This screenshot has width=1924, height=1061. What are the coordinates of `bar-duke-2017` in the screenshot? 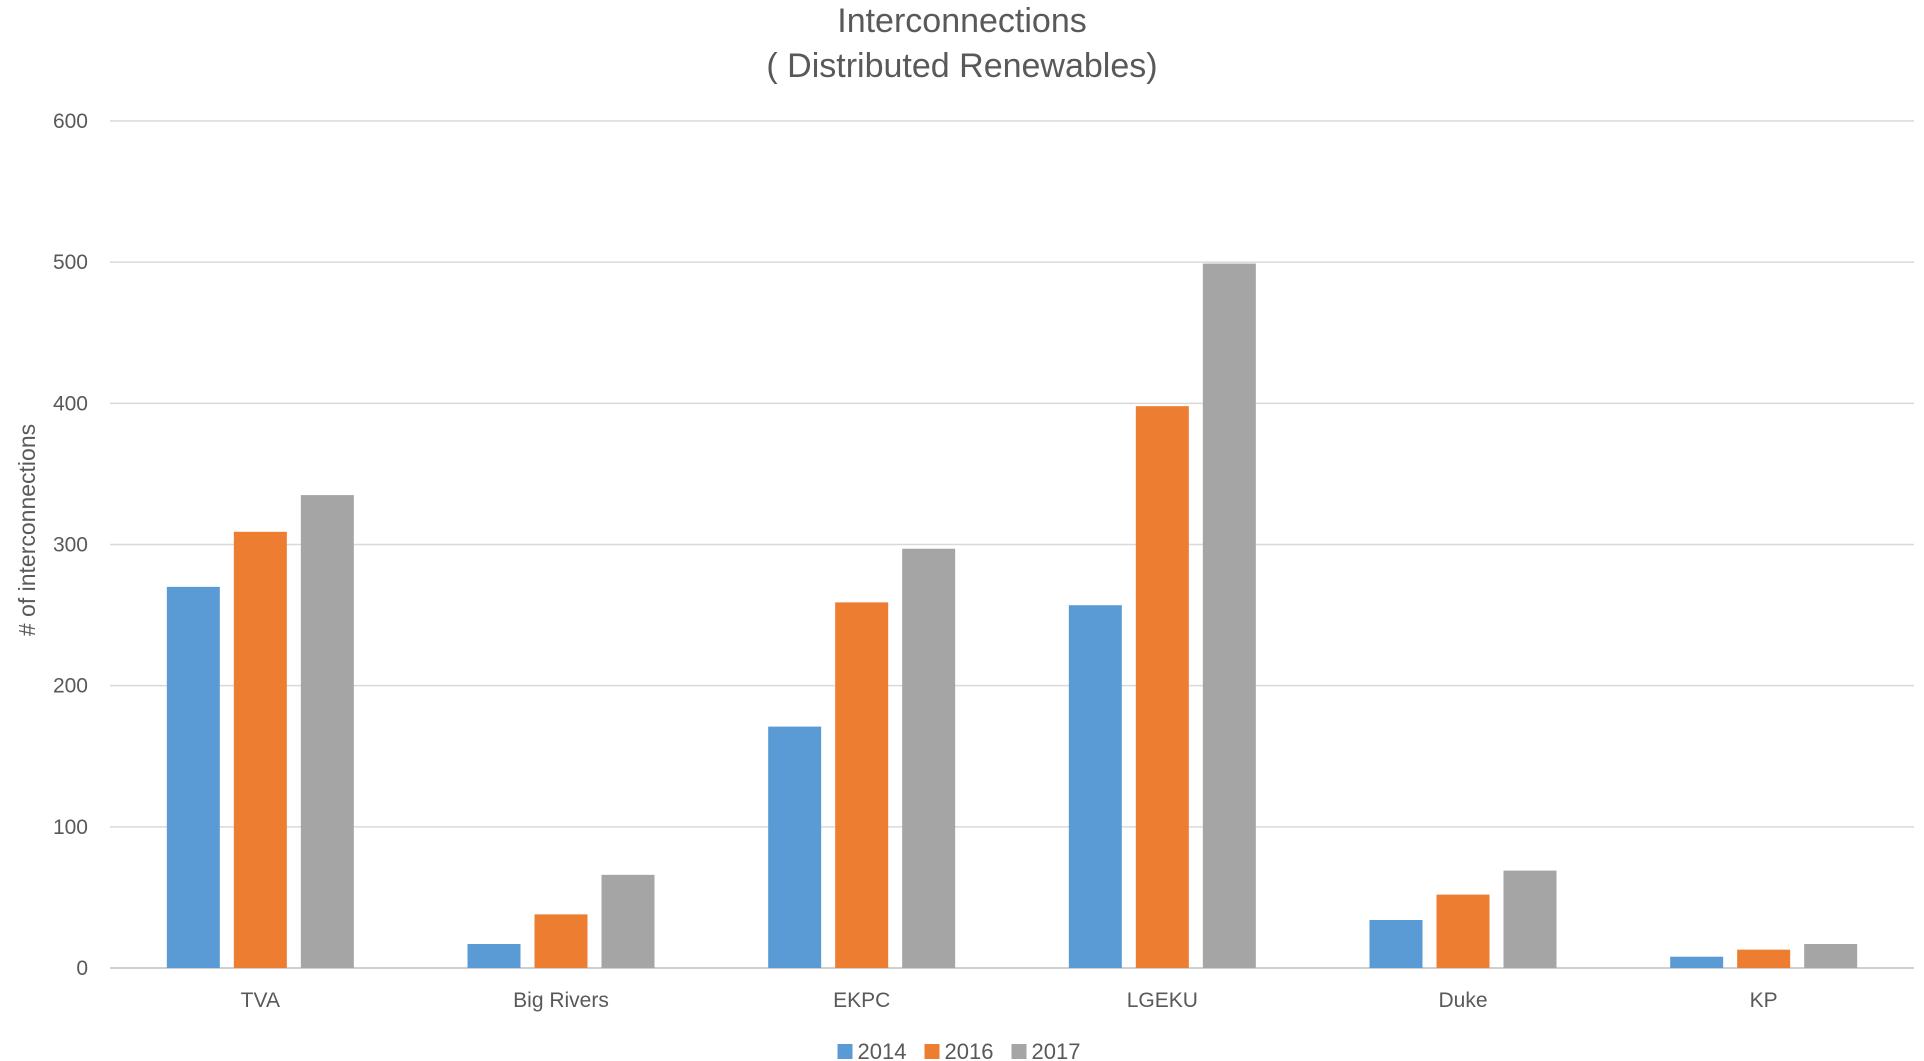 It's located at (1530, 919).